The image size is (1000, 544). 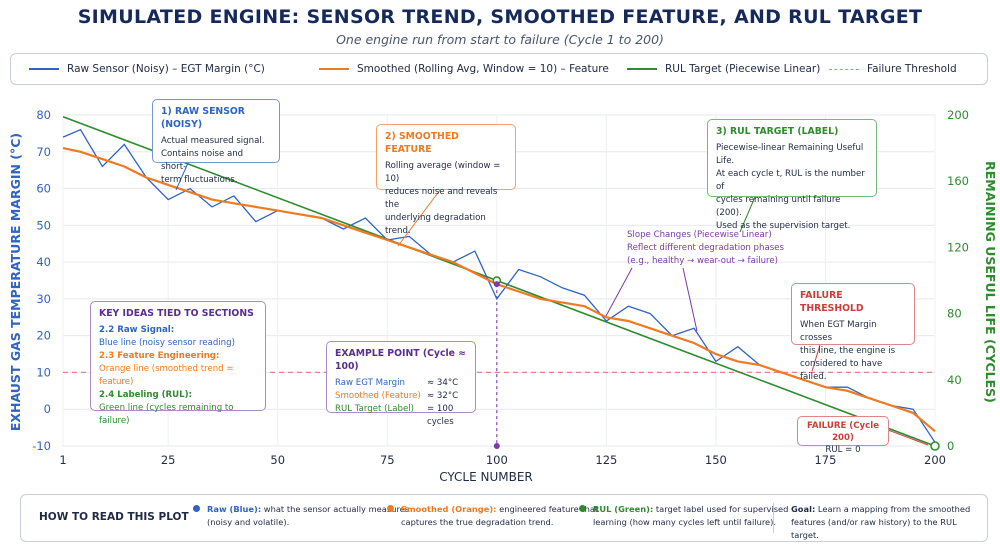 What do you see at coordinates (15, 282) in the screenshot?
I see `y-axis-label: EXHAUST GAS TEMPERATURE MARGIN (°C)` at bounding box center [15, 282].